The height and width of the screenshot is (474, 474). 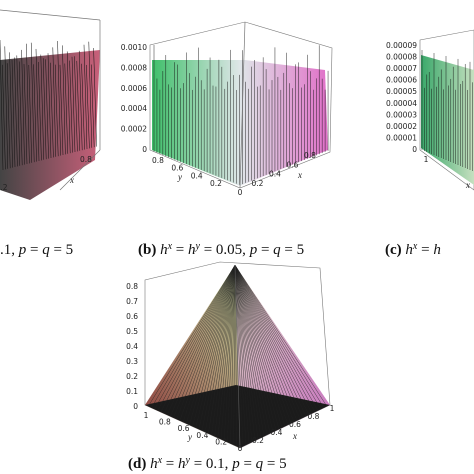 I want to click on x-ticks-label: 0.8, so click(x=86, y=159).